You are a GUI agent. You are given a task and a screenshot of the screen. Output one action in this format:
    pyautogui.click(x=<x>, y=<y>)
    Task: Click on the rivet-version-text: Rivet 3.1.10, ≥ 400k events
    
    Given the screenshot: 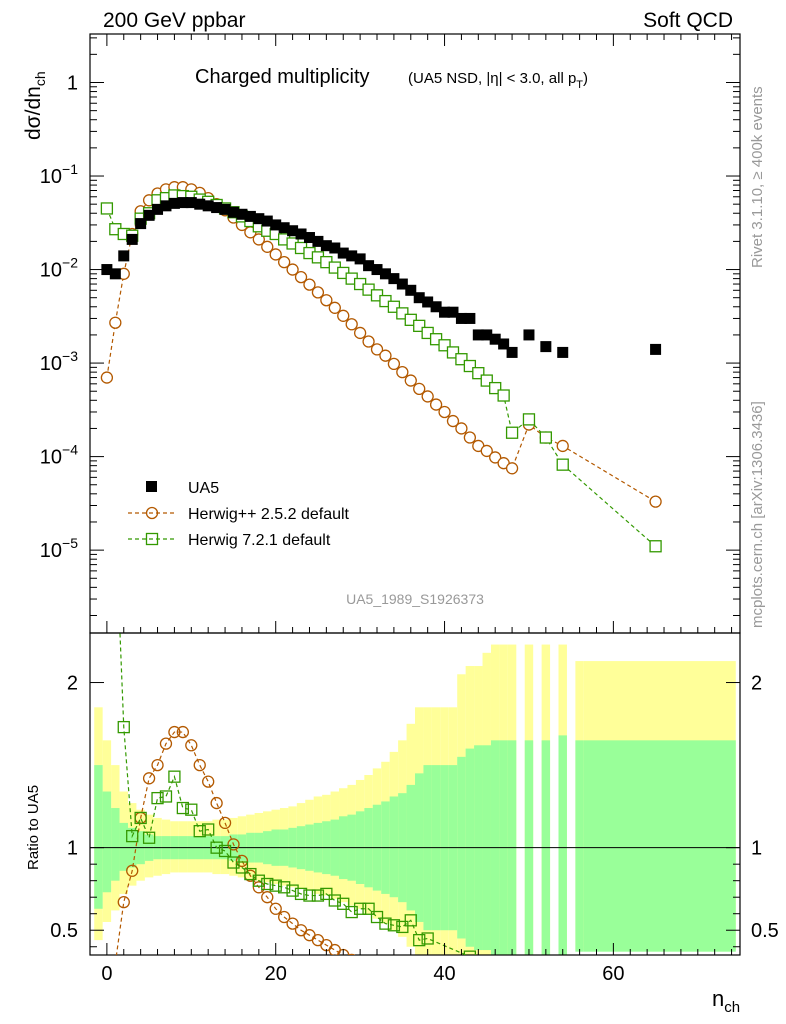 What is the action you would take?
    pyautogui.click(x=757, y=177)
    